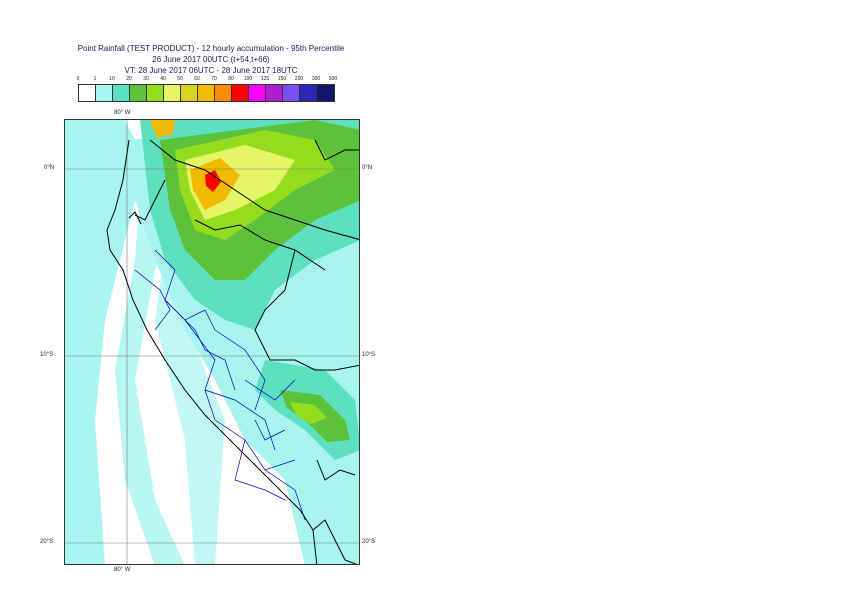  What do you see at coordinates (282, 79) in the screenshot?
I see `legend-tick-label: 150` at bounding box center [282, 79].